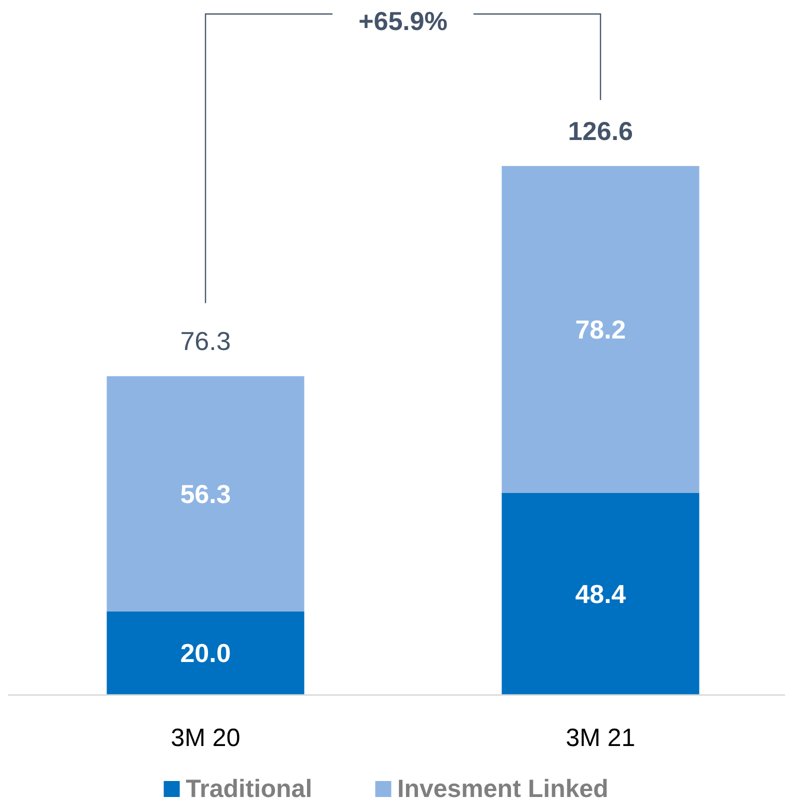  I want to click on data-label: 20.0, so click(205, 653).